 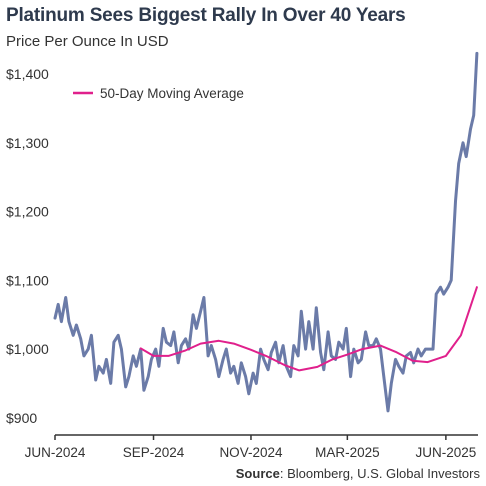 What do you see at coordinates (257, 473) in the screenshot?
I see `source-label: Source` at bounding box center [257, 473].